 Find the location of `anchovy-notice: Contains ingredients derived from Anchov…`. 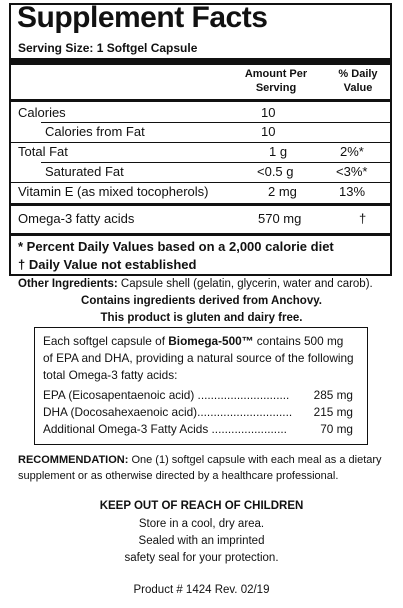

anchovy-notice: Contains ingredients derived from Anchov… is located at coordinates (201, 301).